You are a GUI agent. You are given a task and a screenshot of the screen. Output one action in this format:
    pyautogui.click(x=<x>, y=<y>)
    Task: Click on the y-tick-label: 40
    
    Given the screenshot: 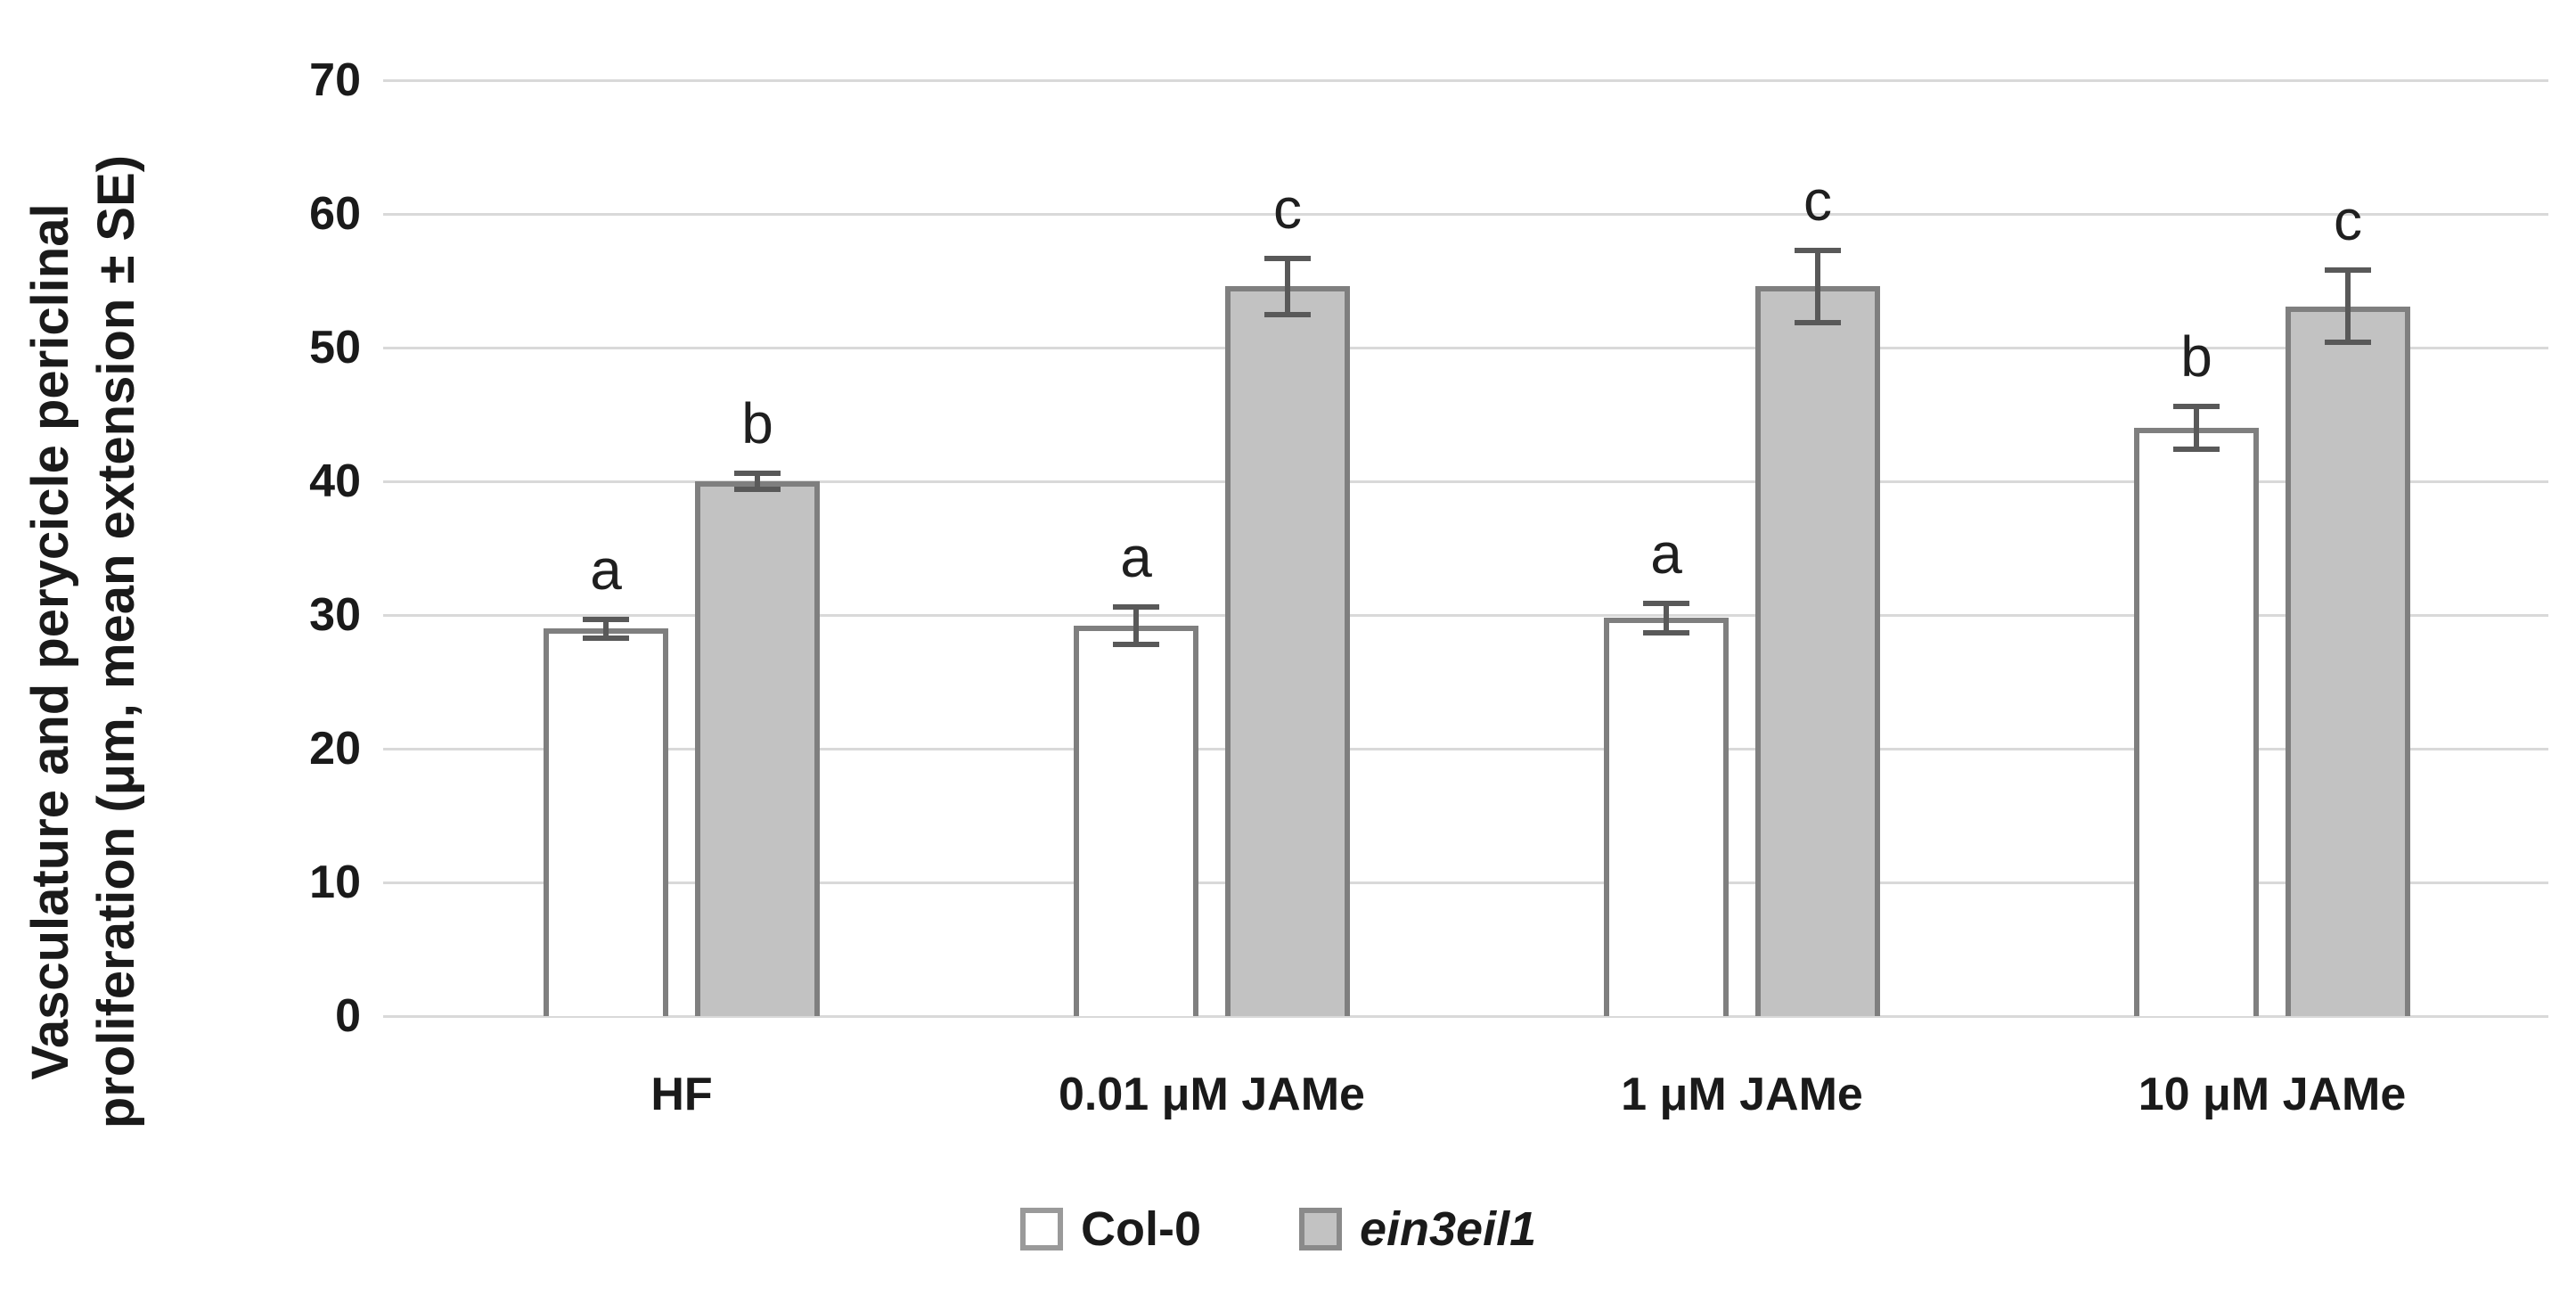 What is the action you would take?
    pyautogui.click(x=335, y=481)
    